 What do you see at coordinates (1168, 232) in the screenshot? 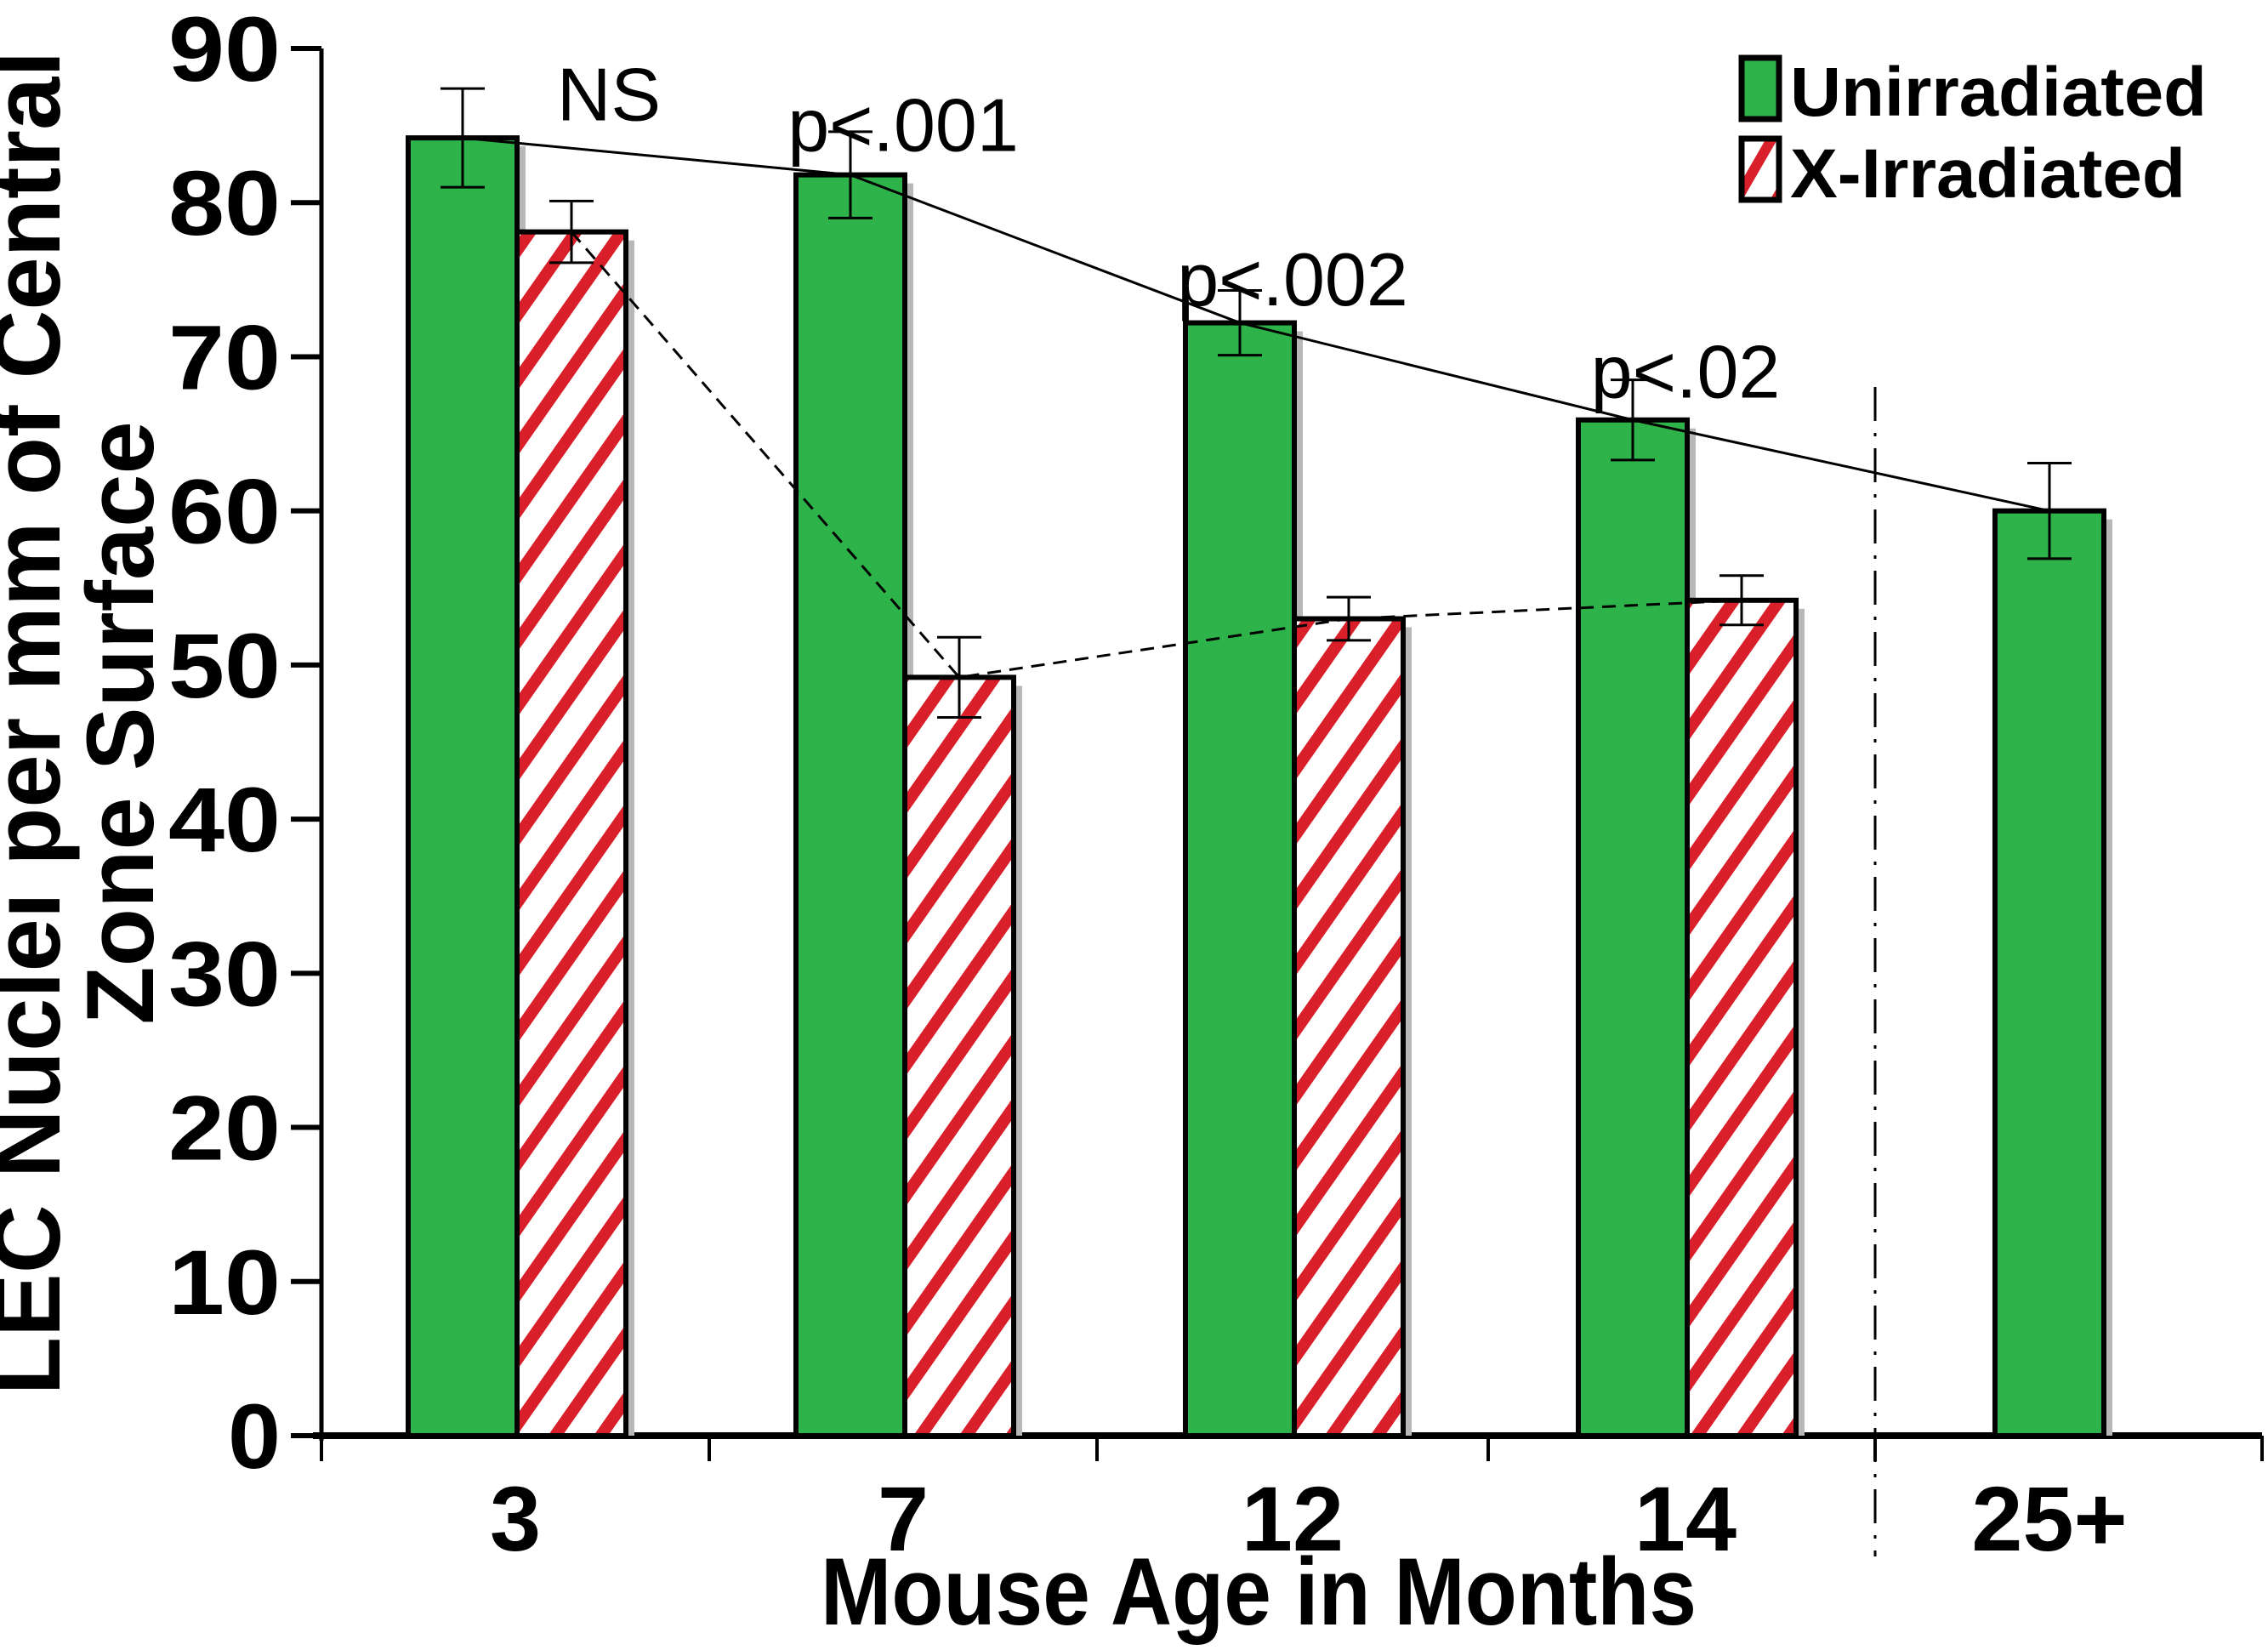
I see `significance-annotations: NS p<.001 p<.002 p<.02` at bounding box center [1168, 232].